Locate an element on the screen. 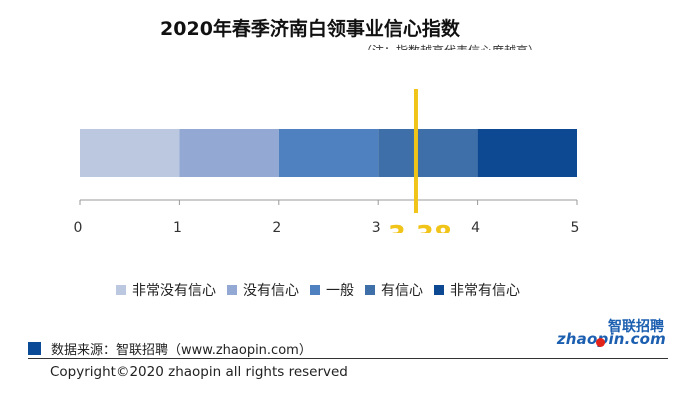 This screenshot has width=693, height=402. legend-item-3: 有信心 is located at coordinates (394, 290).